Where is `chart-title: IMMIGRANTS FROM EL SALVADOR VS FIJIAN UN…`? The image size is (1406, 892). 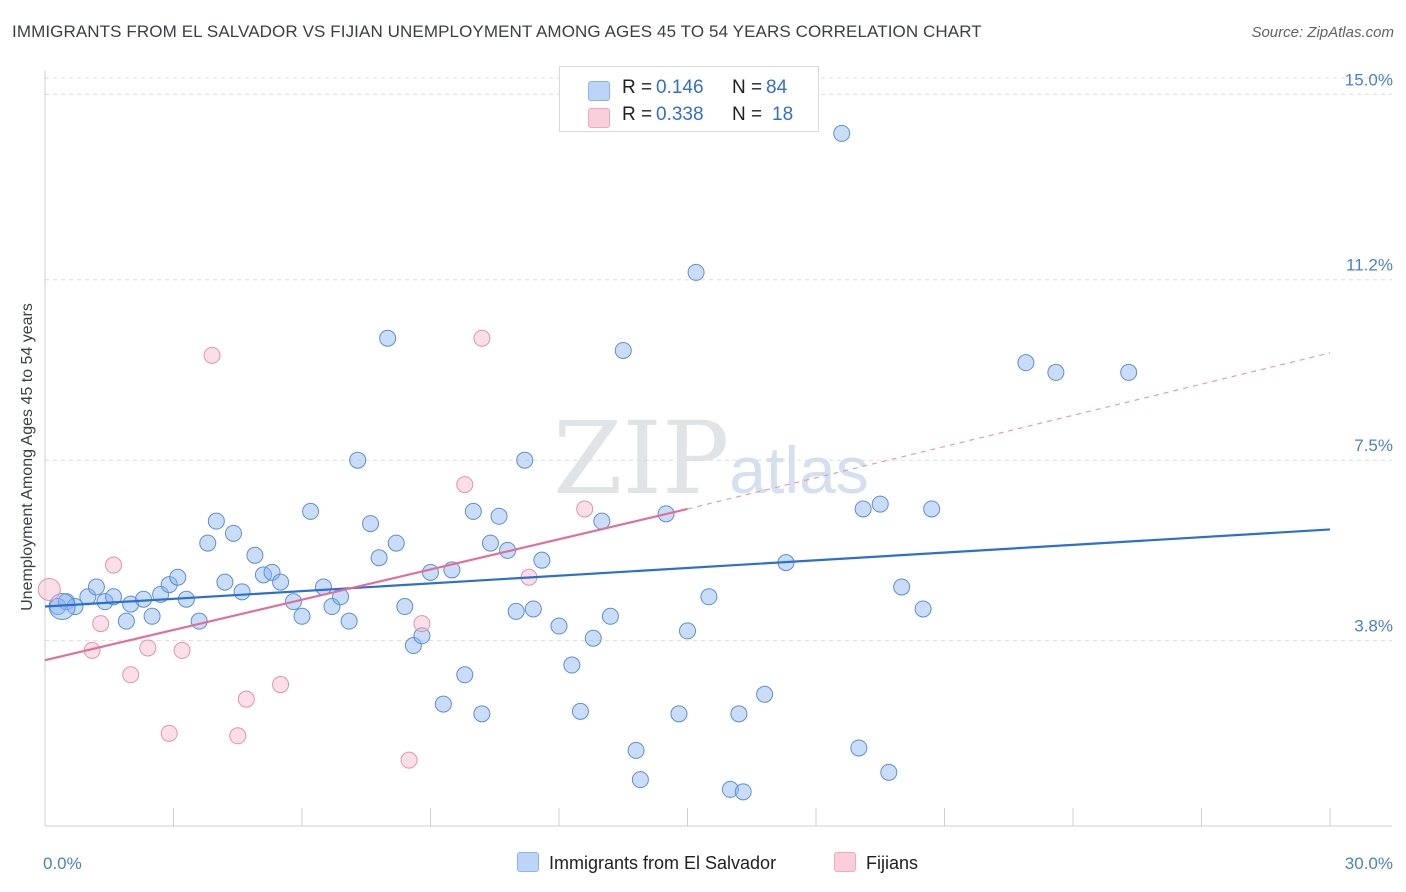
chart-title: IMMIGRANTS FROM EL SALVADOR VS FIJIAN UN… is located at coordinates (497, 31).